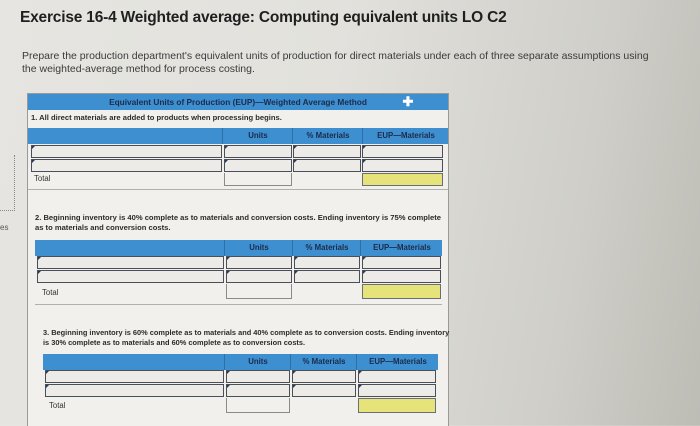  I want to click on side-panel-text: es, so click(4, 227).